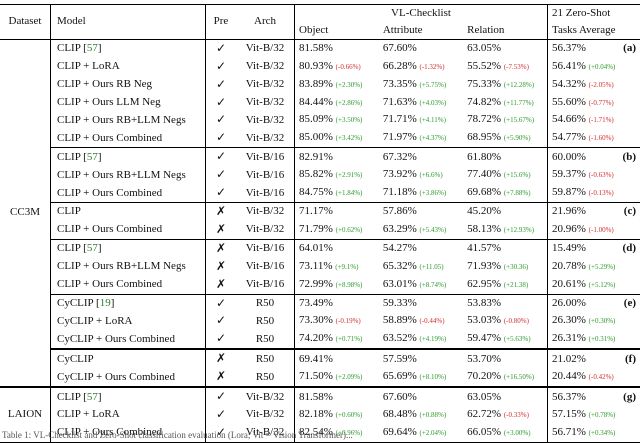  I want to click on attribute-cell: 54.27%, so click(421, 248).